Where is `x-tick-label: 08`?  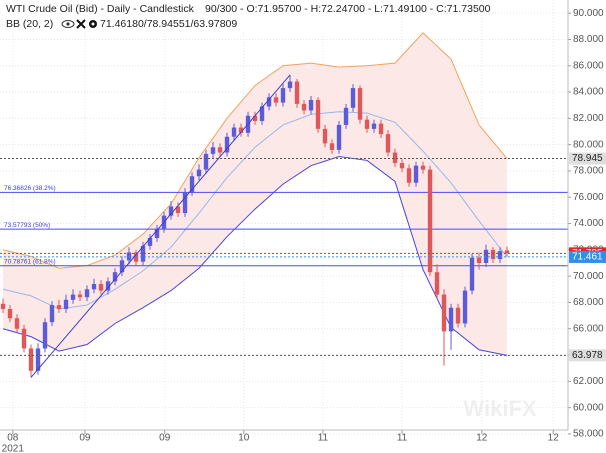
x-tick-label: 08 is located at coordinates (13, 438).